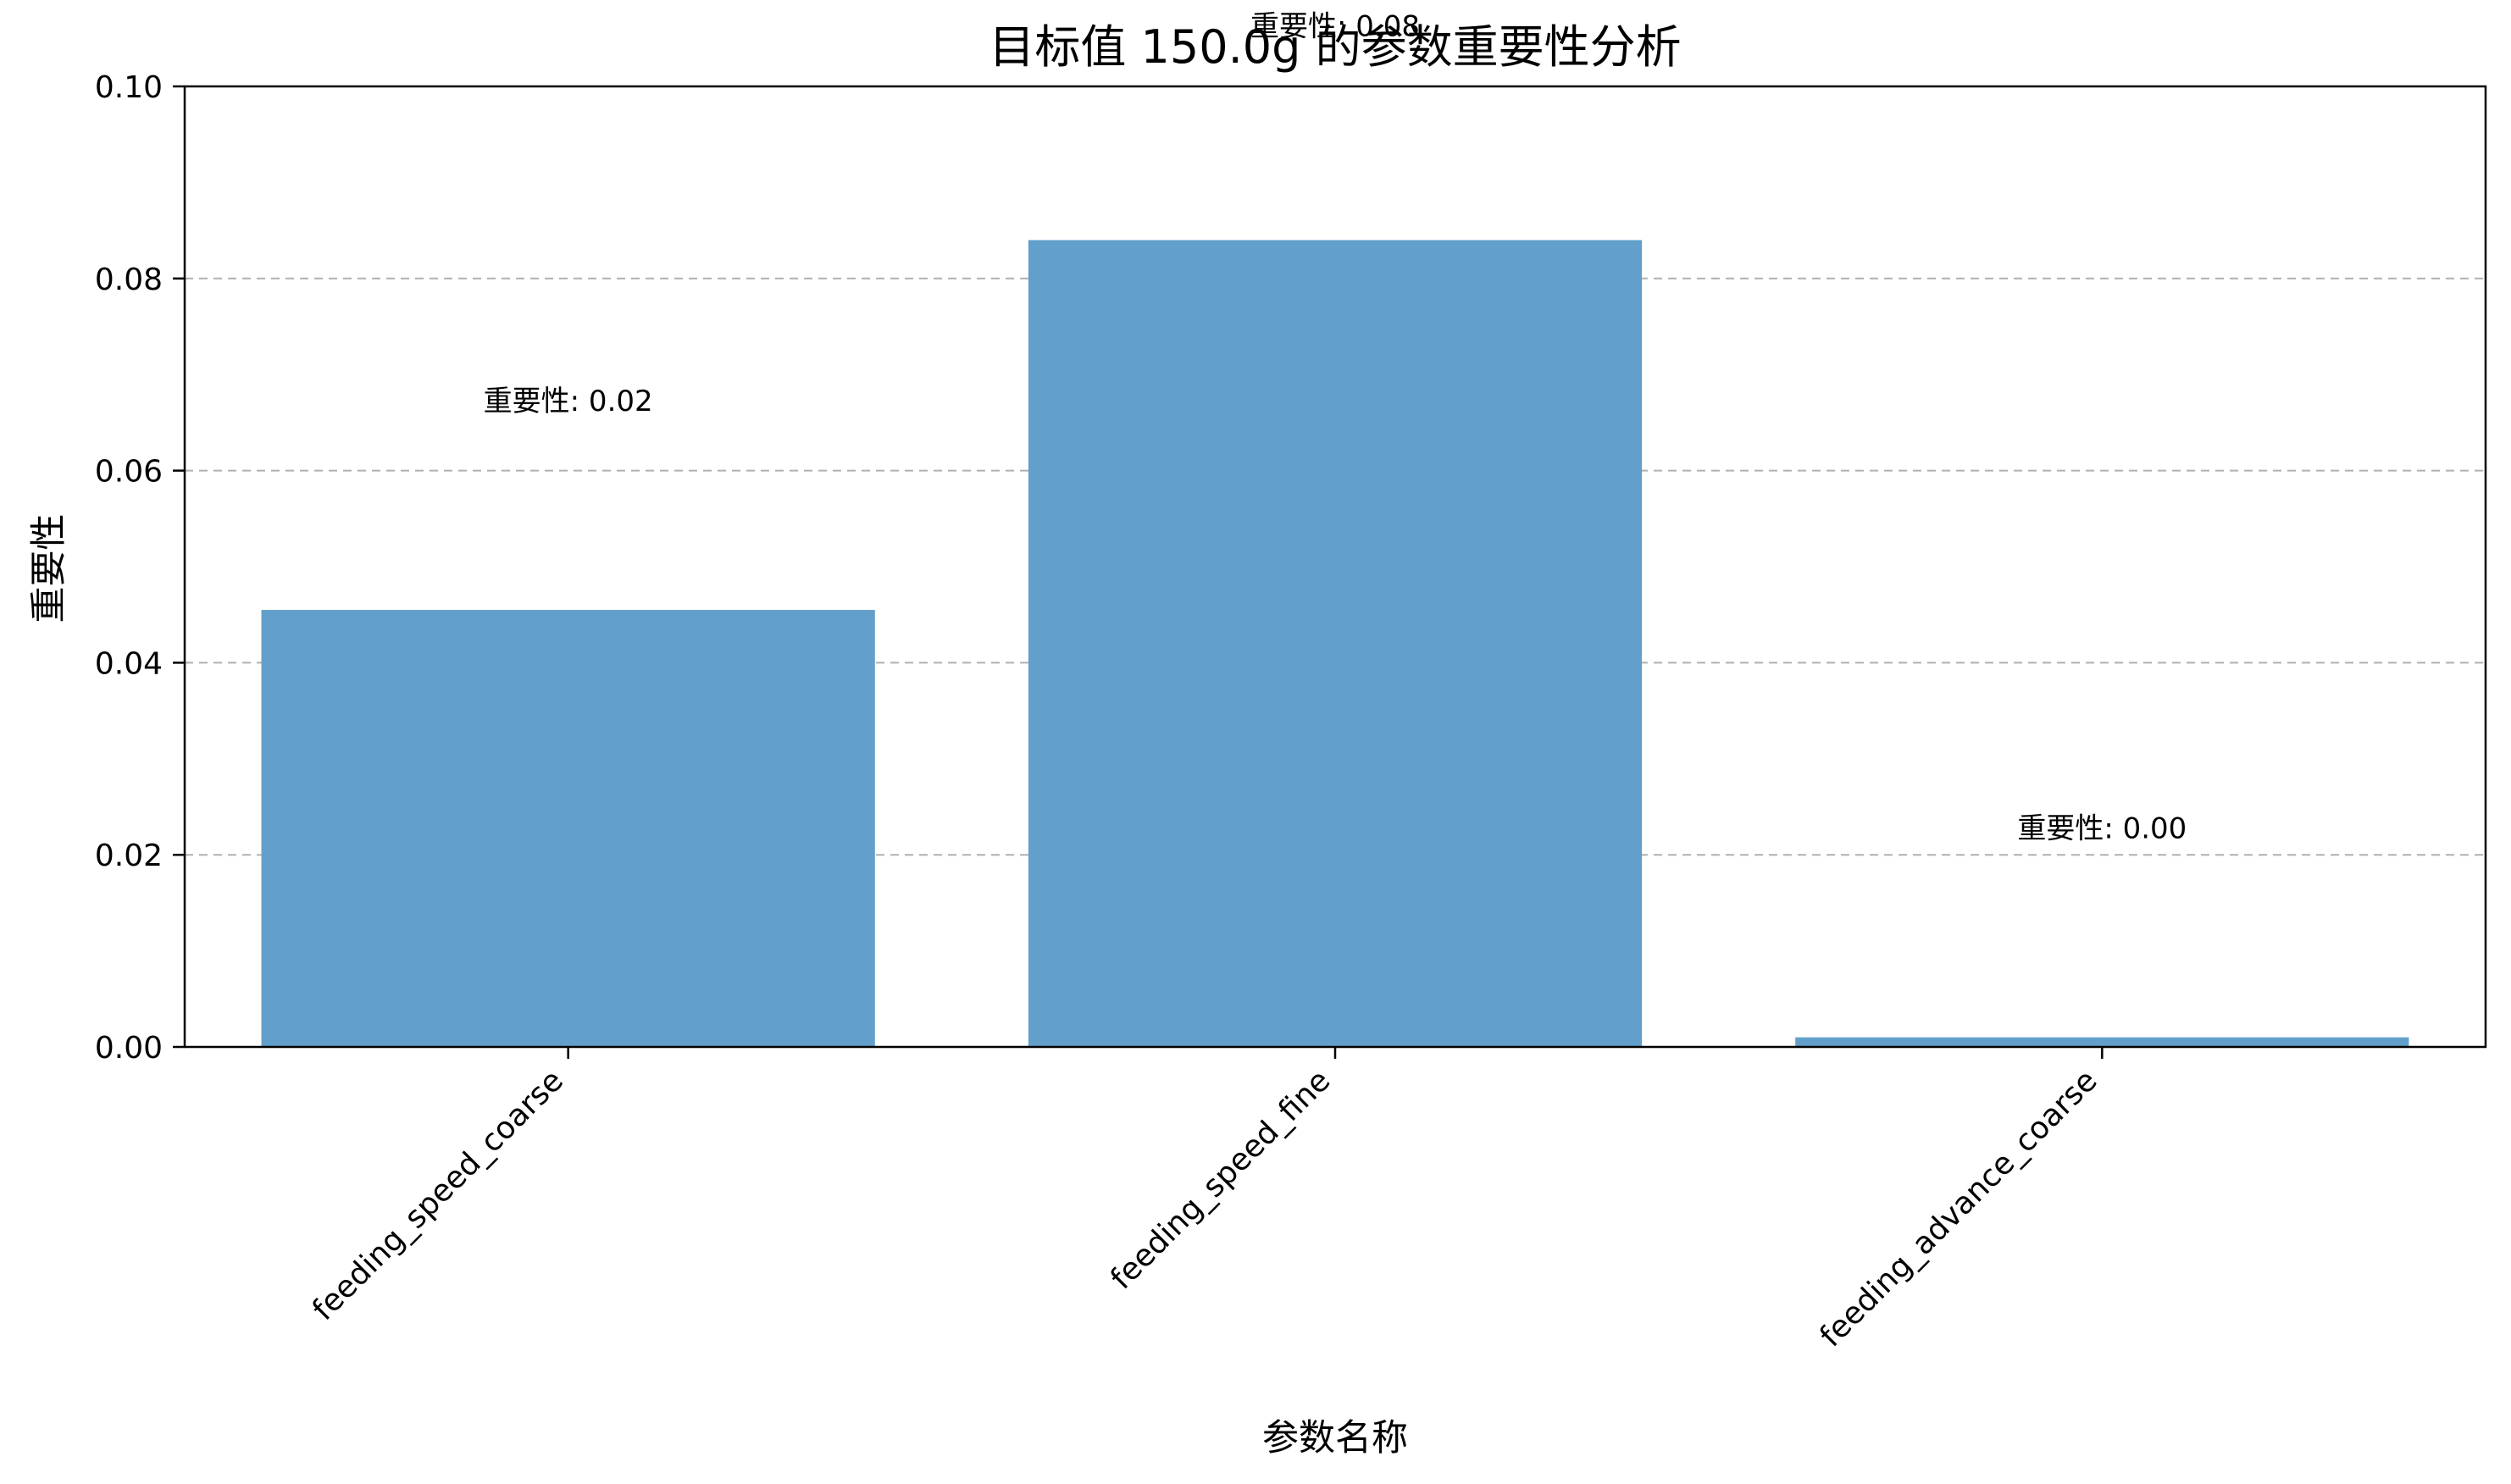  I want to click on y-tick-label: 0.06, so click(129, 472).